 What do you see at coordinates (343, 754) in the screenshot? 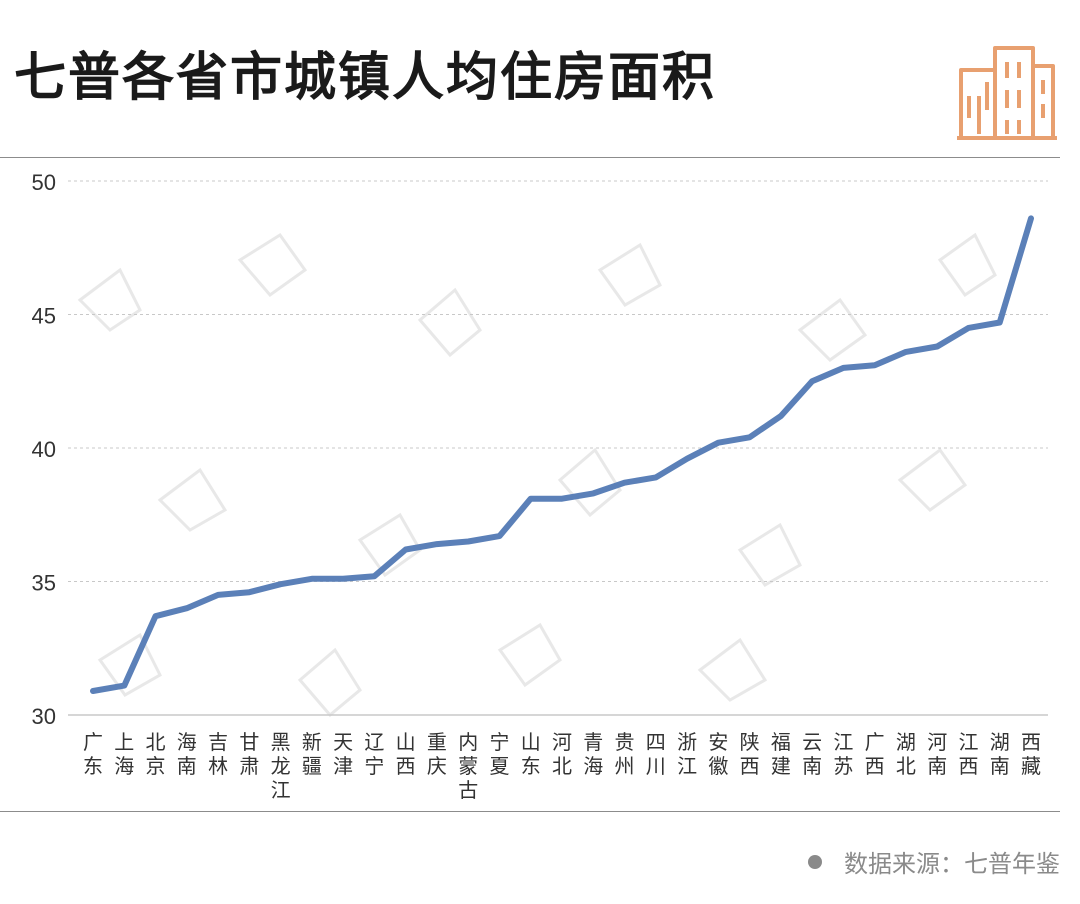
I see `x-tick-label: 天津` at bounding box center [343, 754].